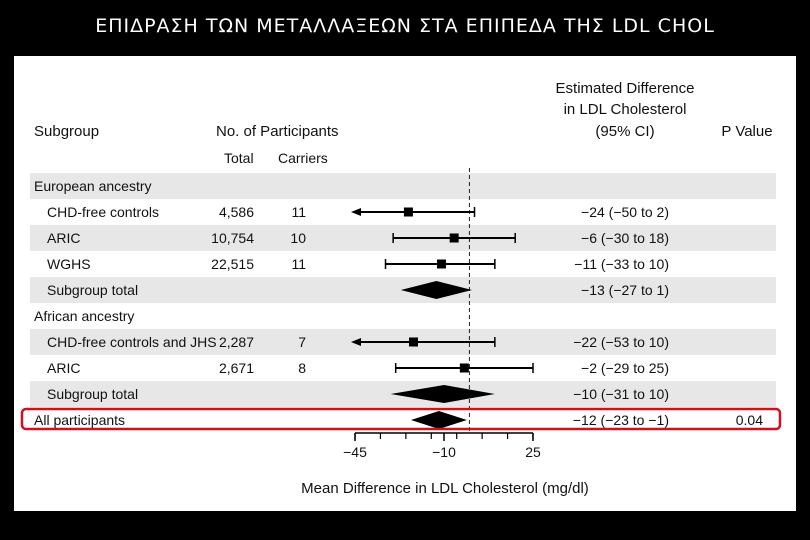  I want to click on x-axis: −45 −10 25, so click(442, 446).